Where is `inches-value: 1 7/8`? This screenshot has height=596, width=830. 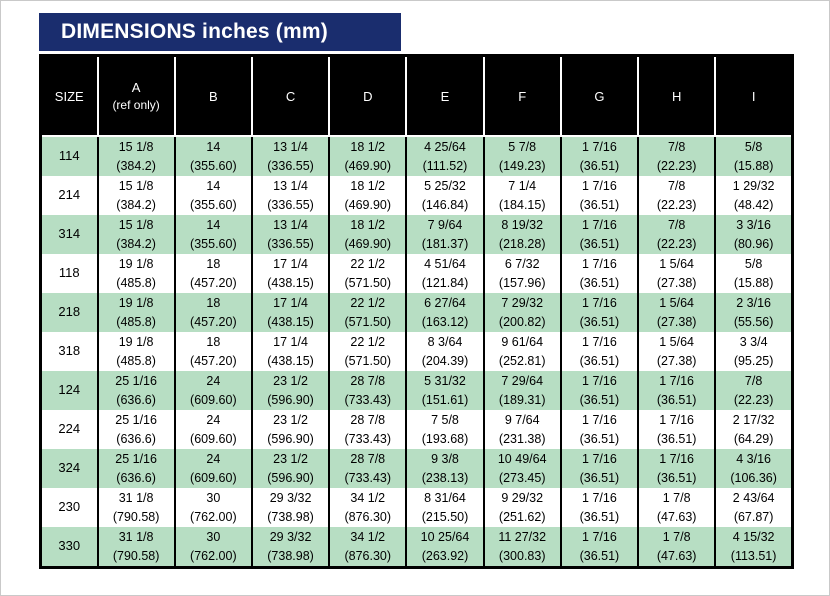 inches-value: 1 7/8 is located at coordinates (676, 498).